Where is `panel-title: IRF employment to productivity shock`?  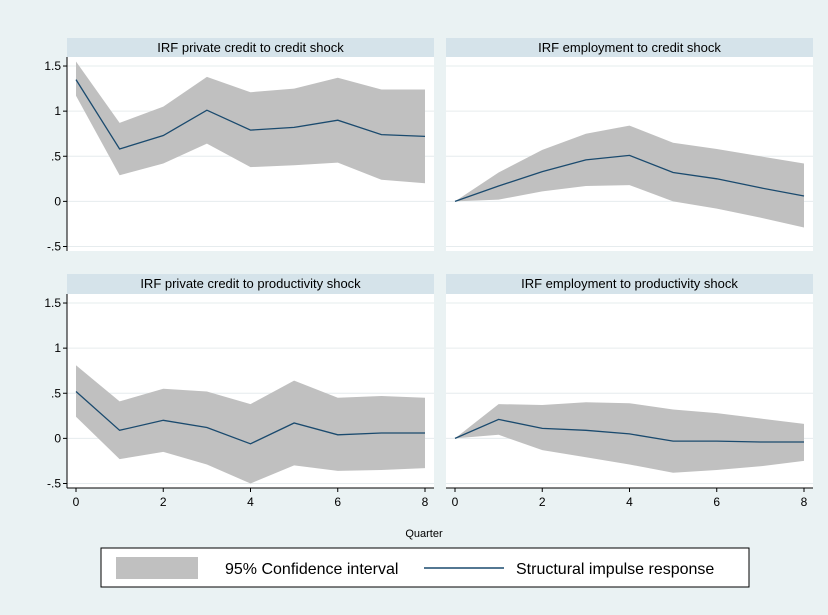
panel-title: IRF employment to productivity shock is located at coordinates (629, 283).